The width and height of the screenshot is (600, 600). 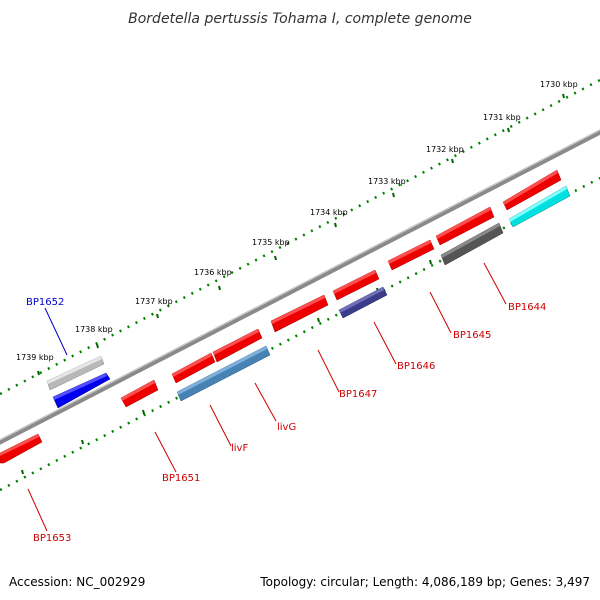 I want to click on gene-livG, so click(x=237, y=345).